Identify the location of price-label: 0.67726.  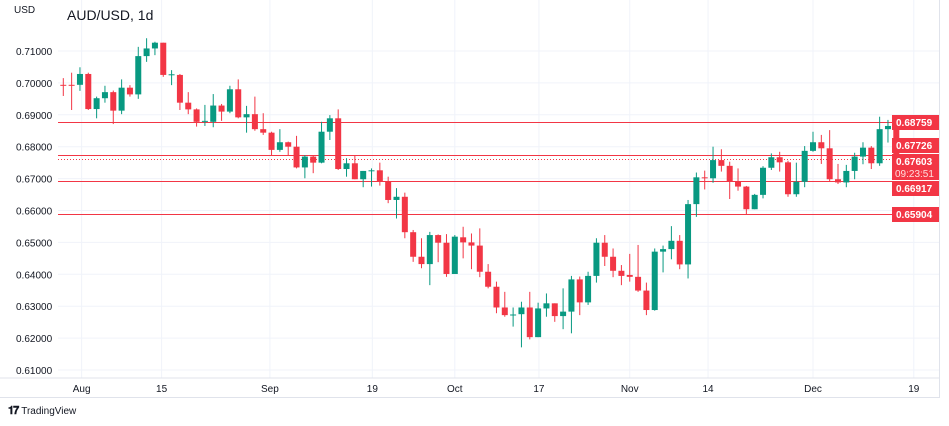
(914, 146).